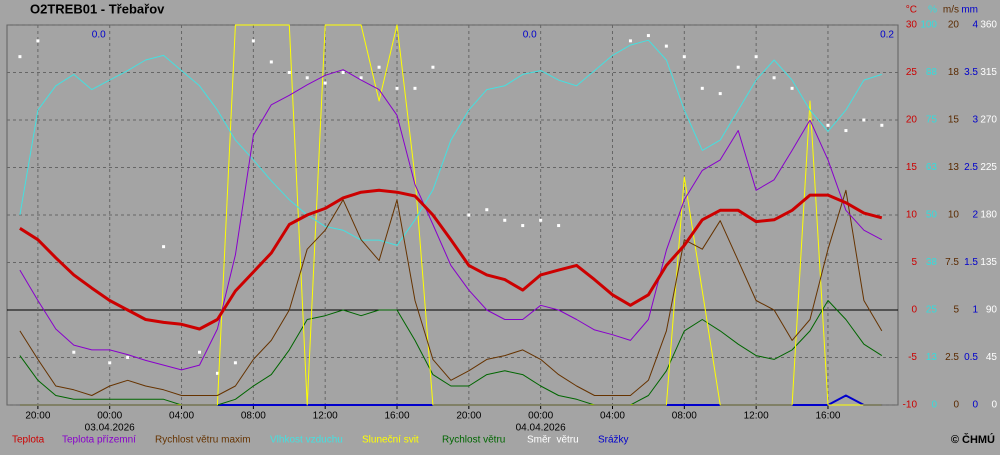 This screenshot has height=455, width=1000. I want to click on axis-unit: °C, so click(911, 10).